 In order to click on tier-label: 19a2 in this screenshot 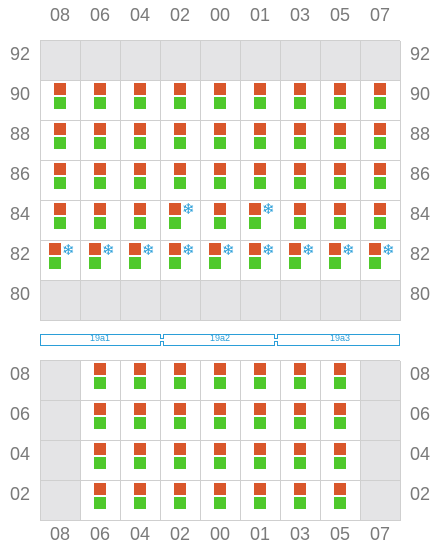, I will do `click(220, 338)`.